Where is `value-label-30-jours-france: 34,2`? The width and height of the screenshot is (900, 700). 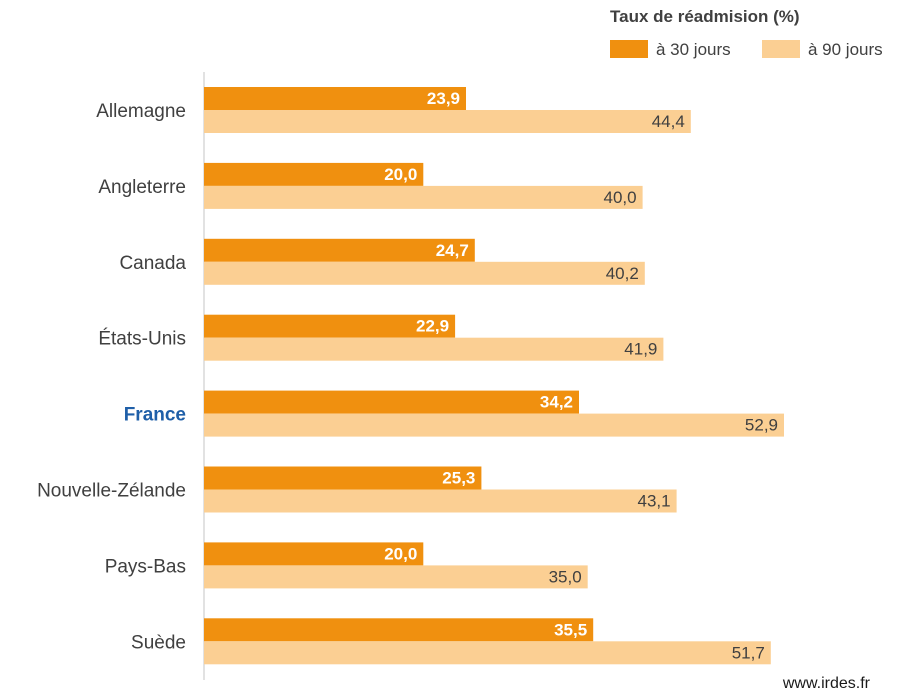
value-label-30-jours-france: 34,2 is located at coordinates (556, 402).